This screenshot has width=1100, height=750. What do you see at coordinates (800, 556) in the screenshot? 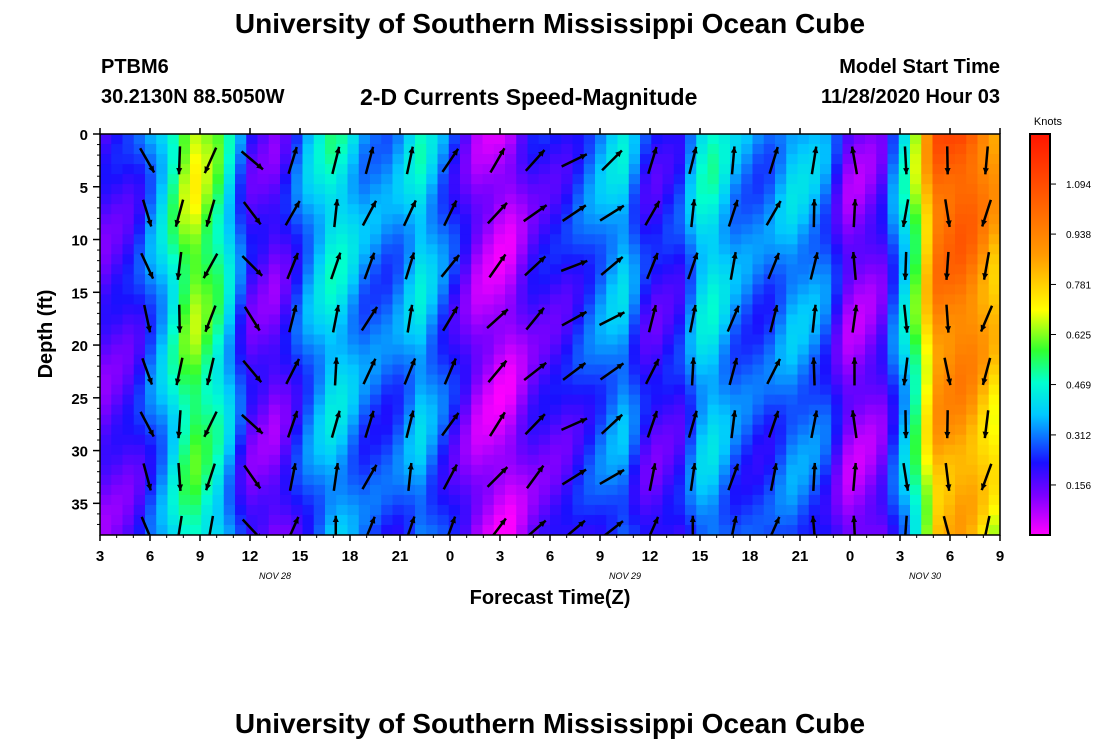
I see `x-tick-label: 21` at bounding box center [800, 556].